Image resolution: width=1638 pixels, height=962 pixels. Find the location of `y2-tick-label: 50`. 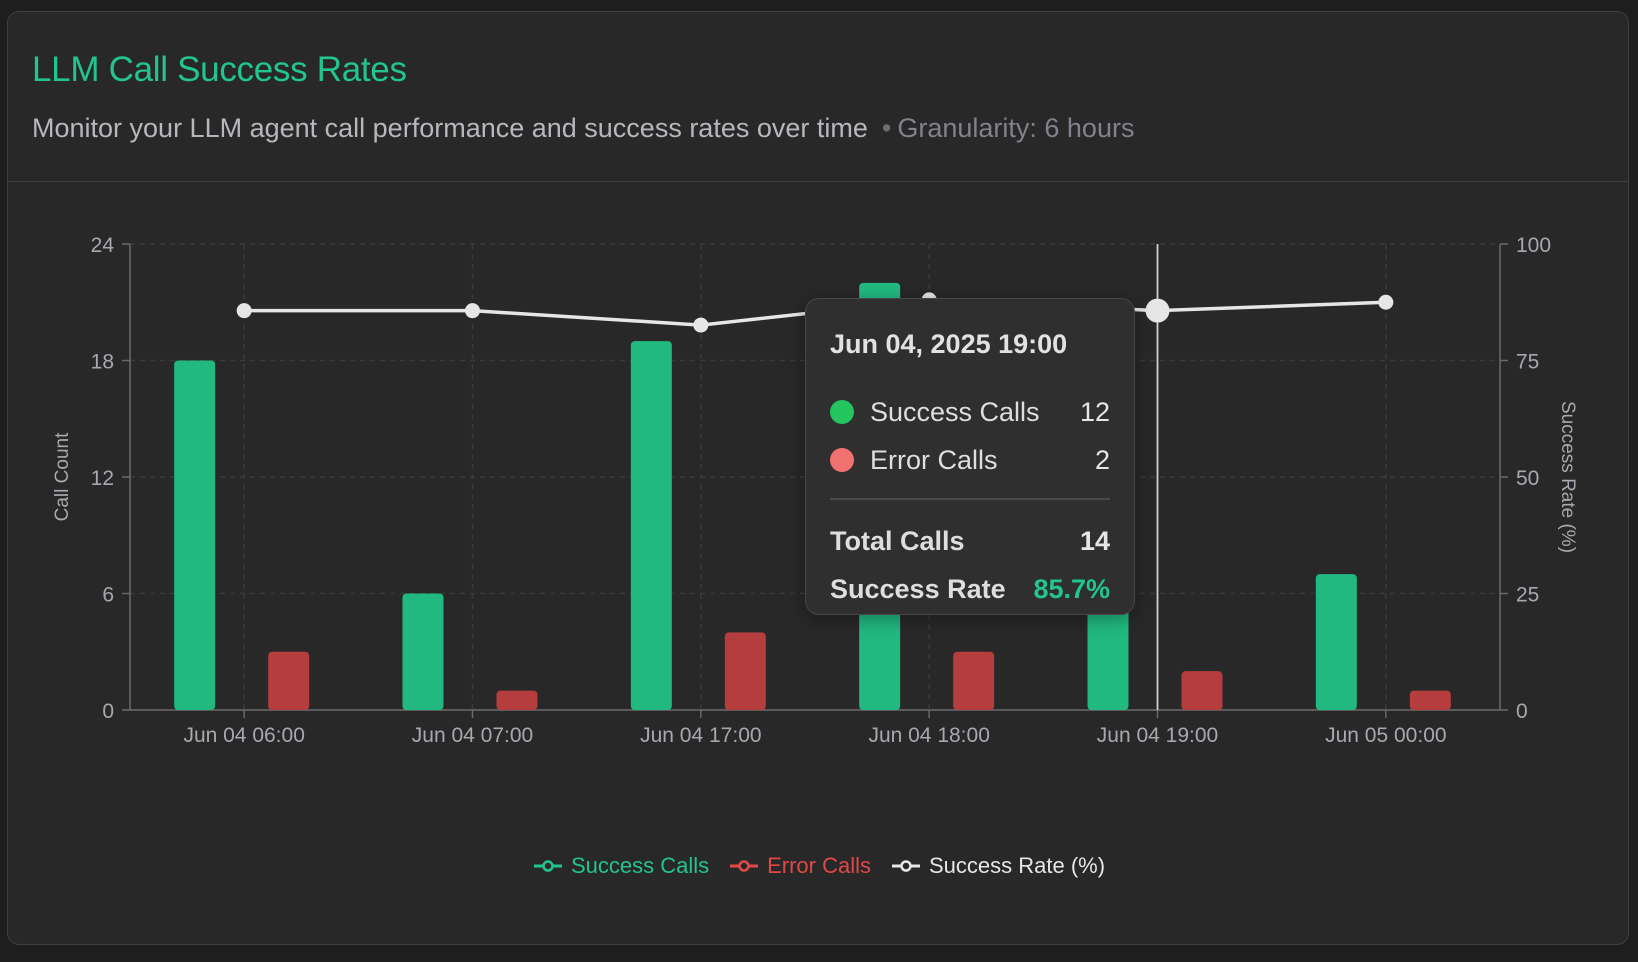

y2-tick-label: 50 is located at coordinates (1527, 478).